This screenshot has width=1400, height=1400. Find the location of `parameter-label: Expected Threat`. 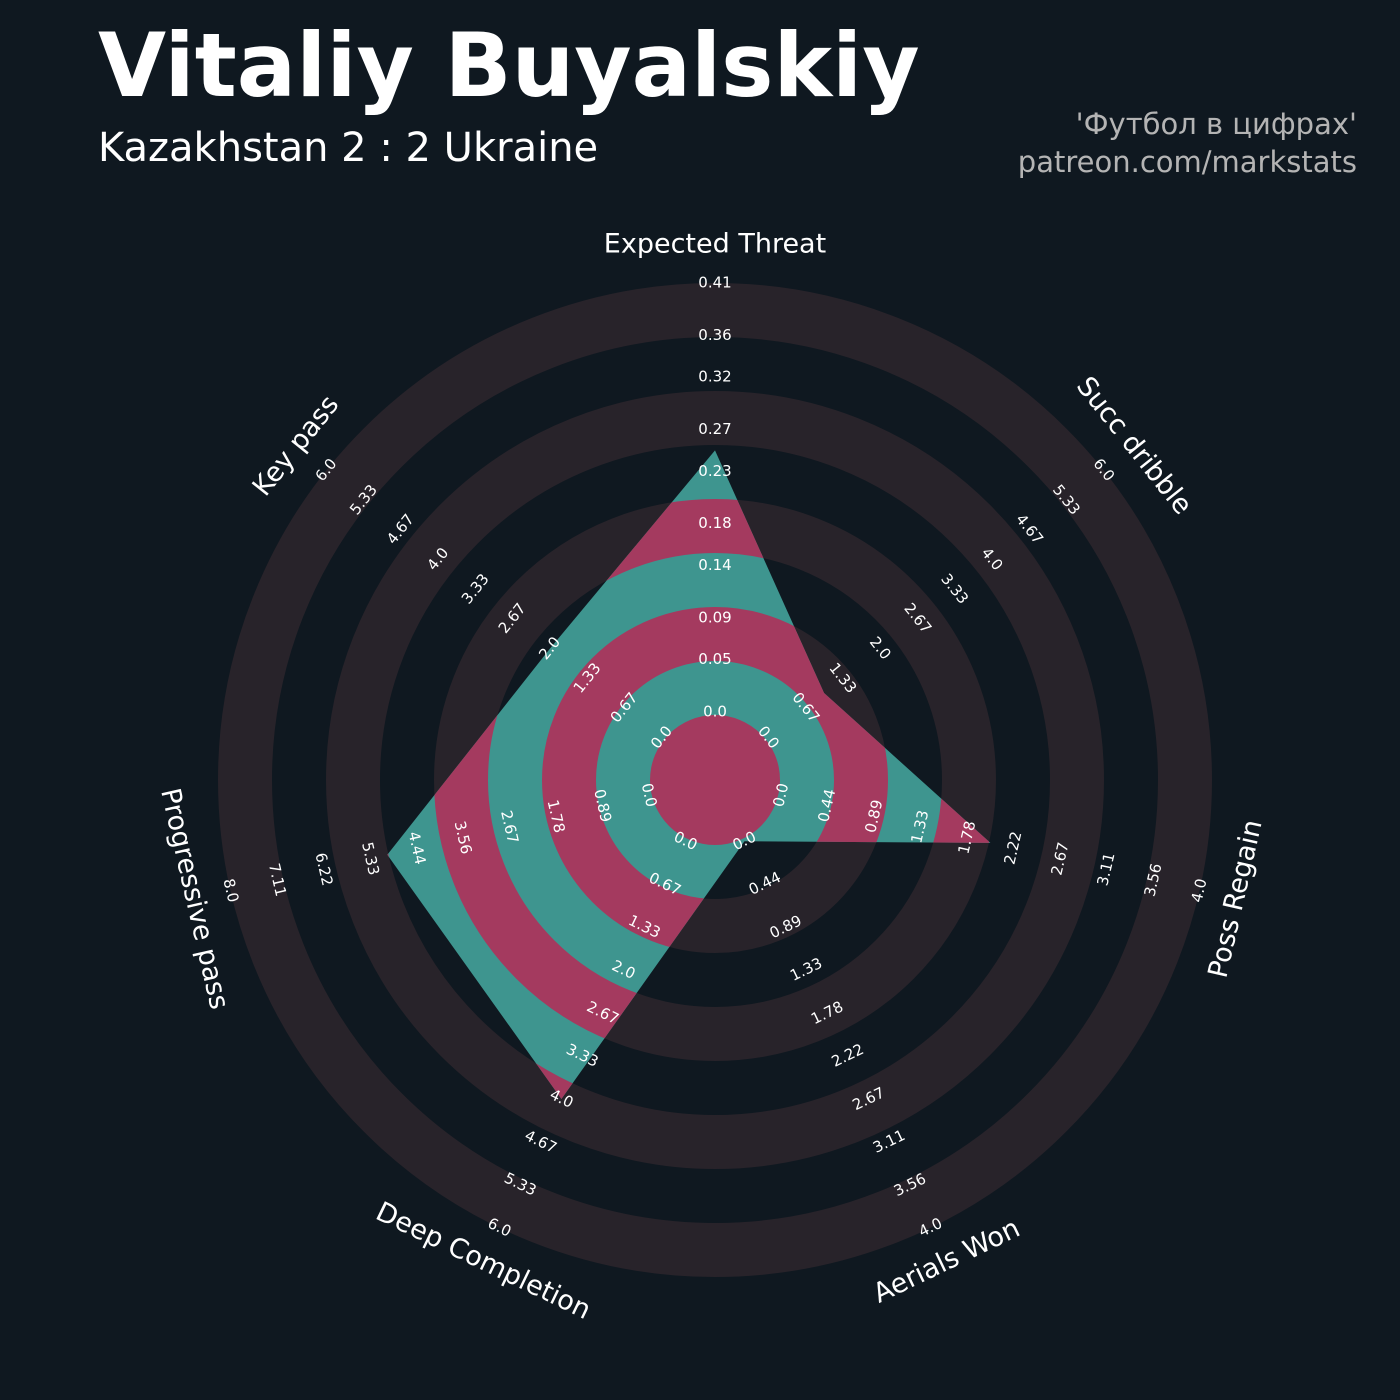

parameter-label: Expected Threat is located at coordinates (715, 244).